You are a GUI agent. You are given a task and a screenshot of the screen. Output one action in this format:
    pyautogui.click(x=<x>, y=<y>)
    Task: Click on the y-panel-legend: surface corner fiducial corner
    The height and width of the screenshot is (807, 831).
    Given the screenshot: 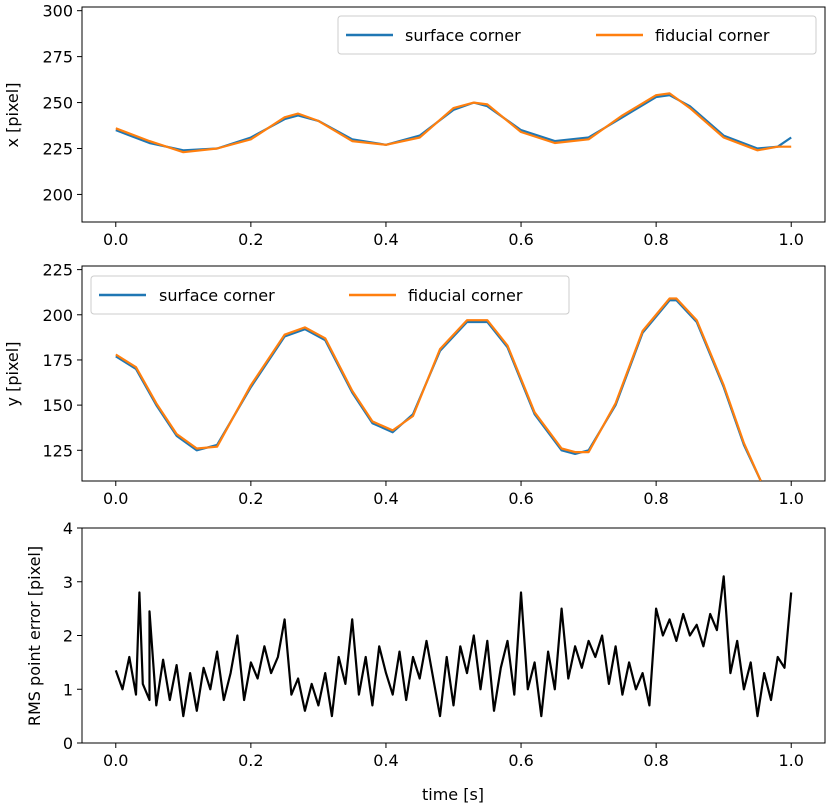 What is the action you would take?
    pyautogui.click(x=330, y=295)
    